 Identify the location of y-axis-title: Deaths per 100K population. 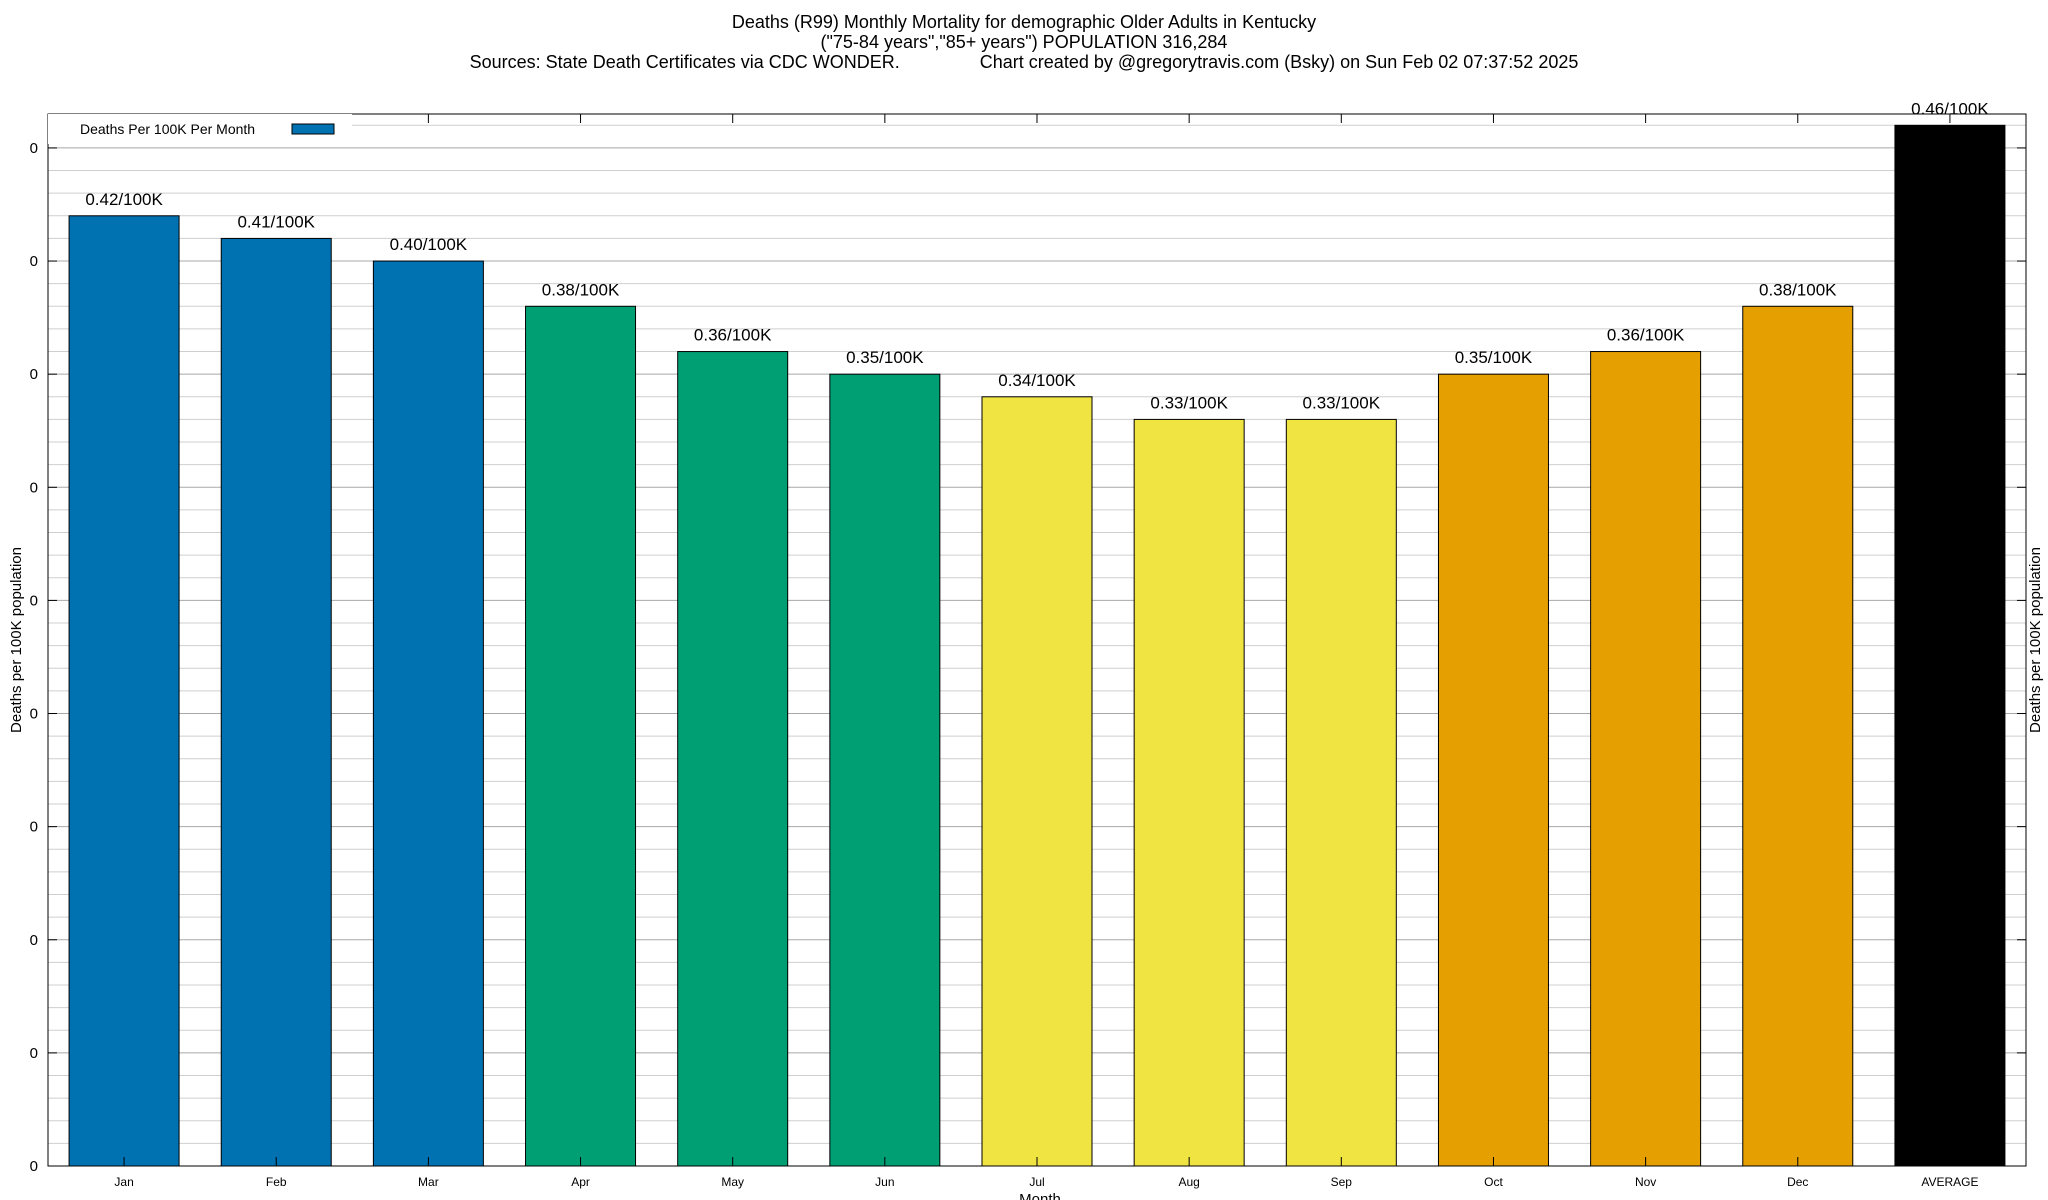
(16, 640).